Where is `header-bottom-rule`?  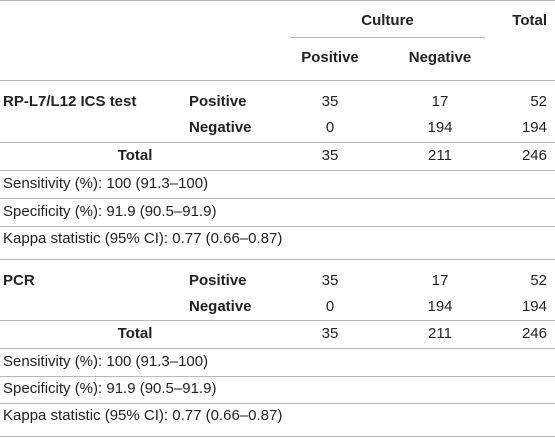 header-bottom-rule is located at coordinates (277, 80).